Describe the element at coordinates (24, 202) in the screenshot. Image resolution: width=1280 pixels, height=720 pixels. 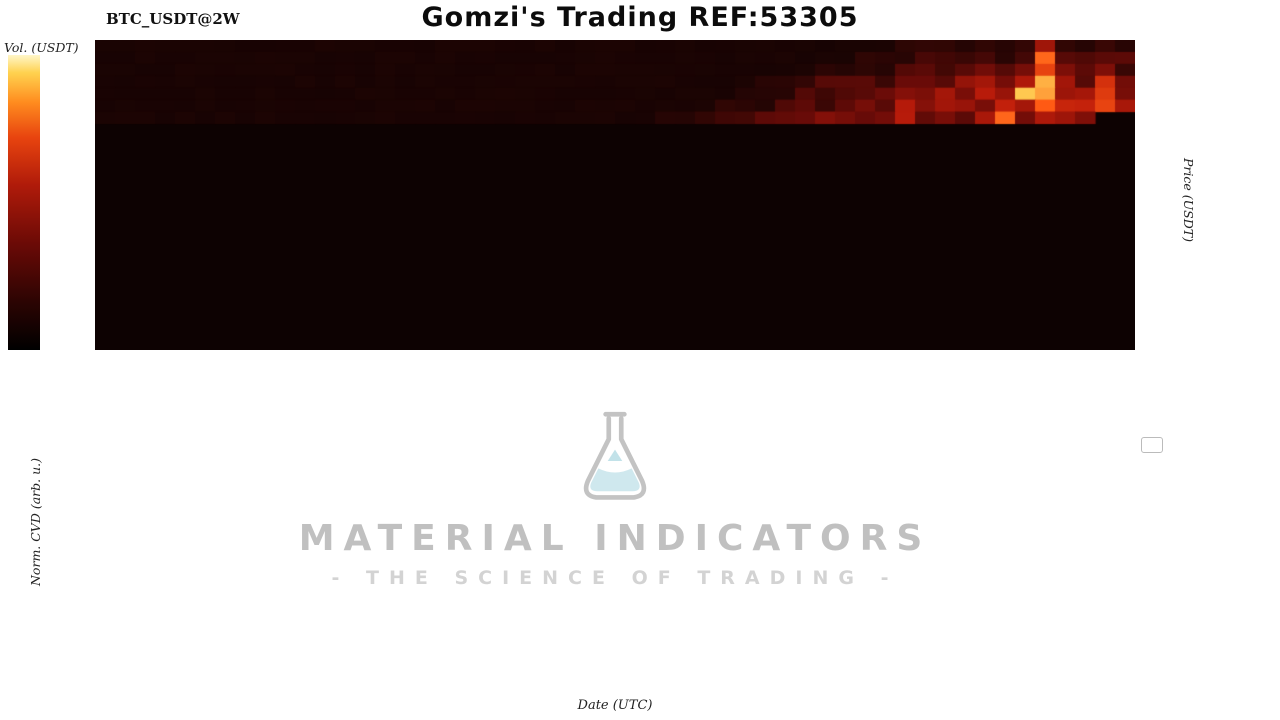
I see `volume-colorbar` at that location.